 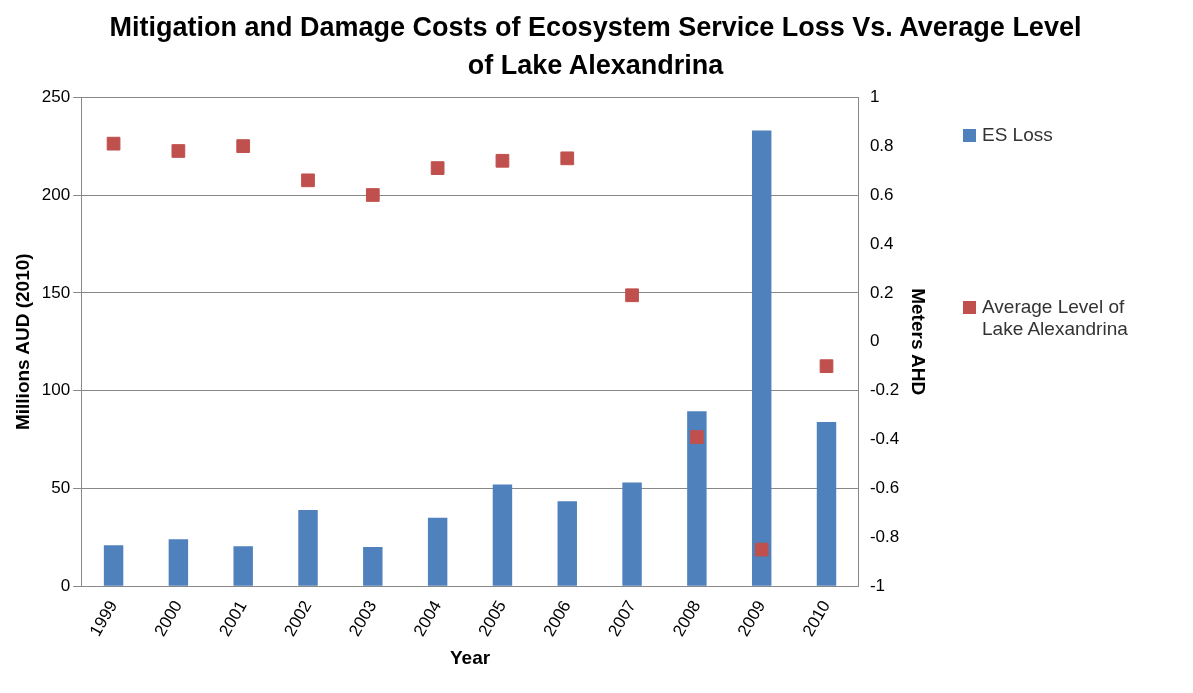 I want to click on y2-tick-label: 0.2, so click(x=881, y=292).